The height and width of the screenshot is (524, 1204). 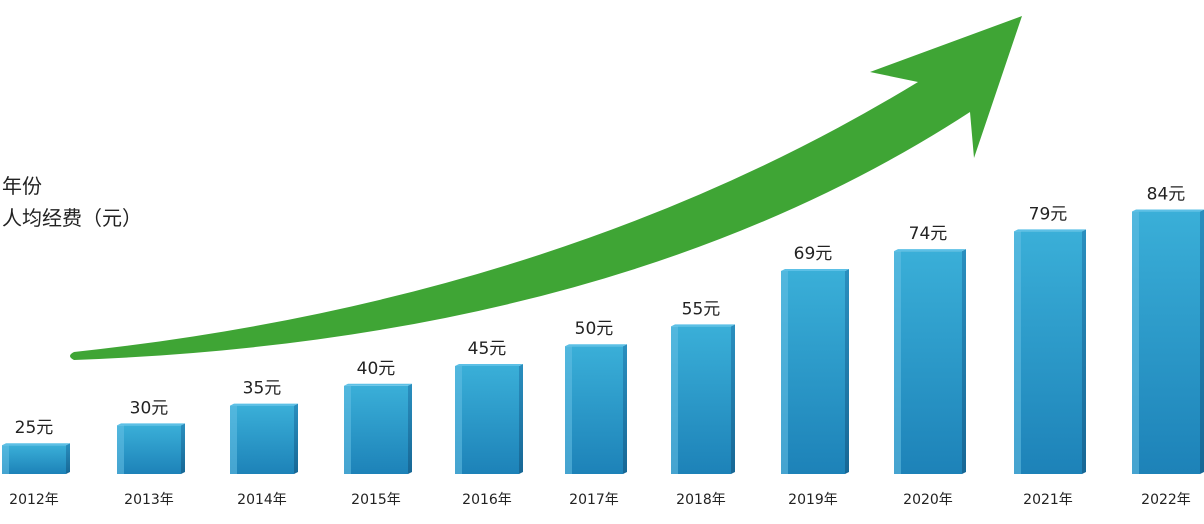 What do you see at coordinates (1048, 500) in the screenshot?
I see `x-tick-label: 2021年` at bounding box center [1048, 500].